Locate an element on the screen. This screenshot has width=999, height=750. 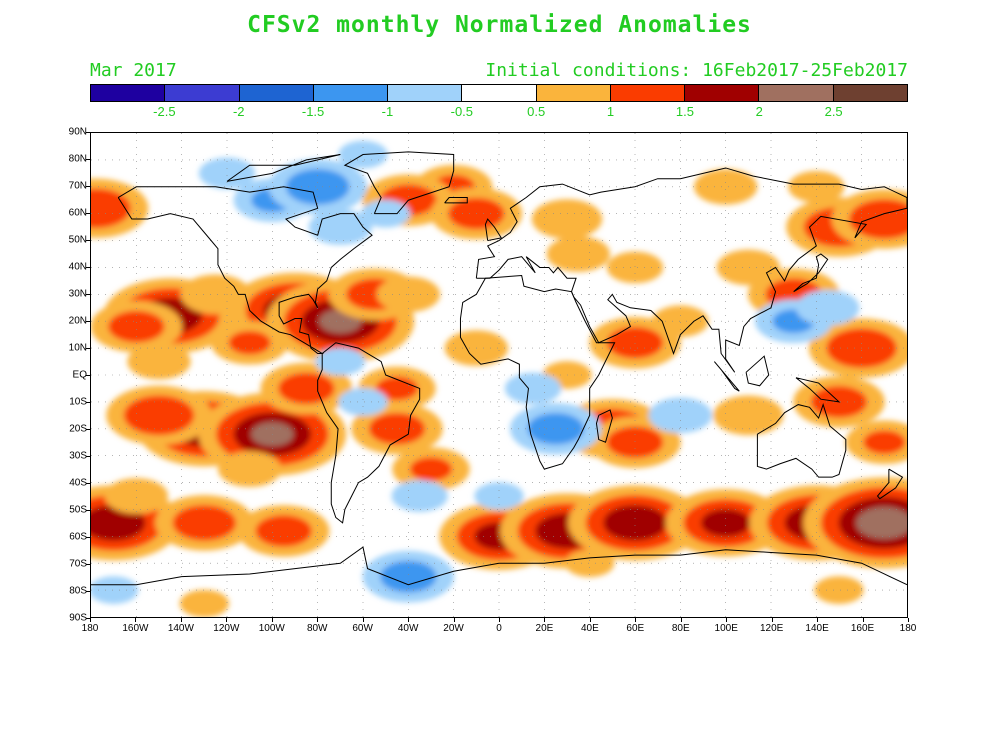
colorbar-label: 1.5 is located at coordinates (684, 111).